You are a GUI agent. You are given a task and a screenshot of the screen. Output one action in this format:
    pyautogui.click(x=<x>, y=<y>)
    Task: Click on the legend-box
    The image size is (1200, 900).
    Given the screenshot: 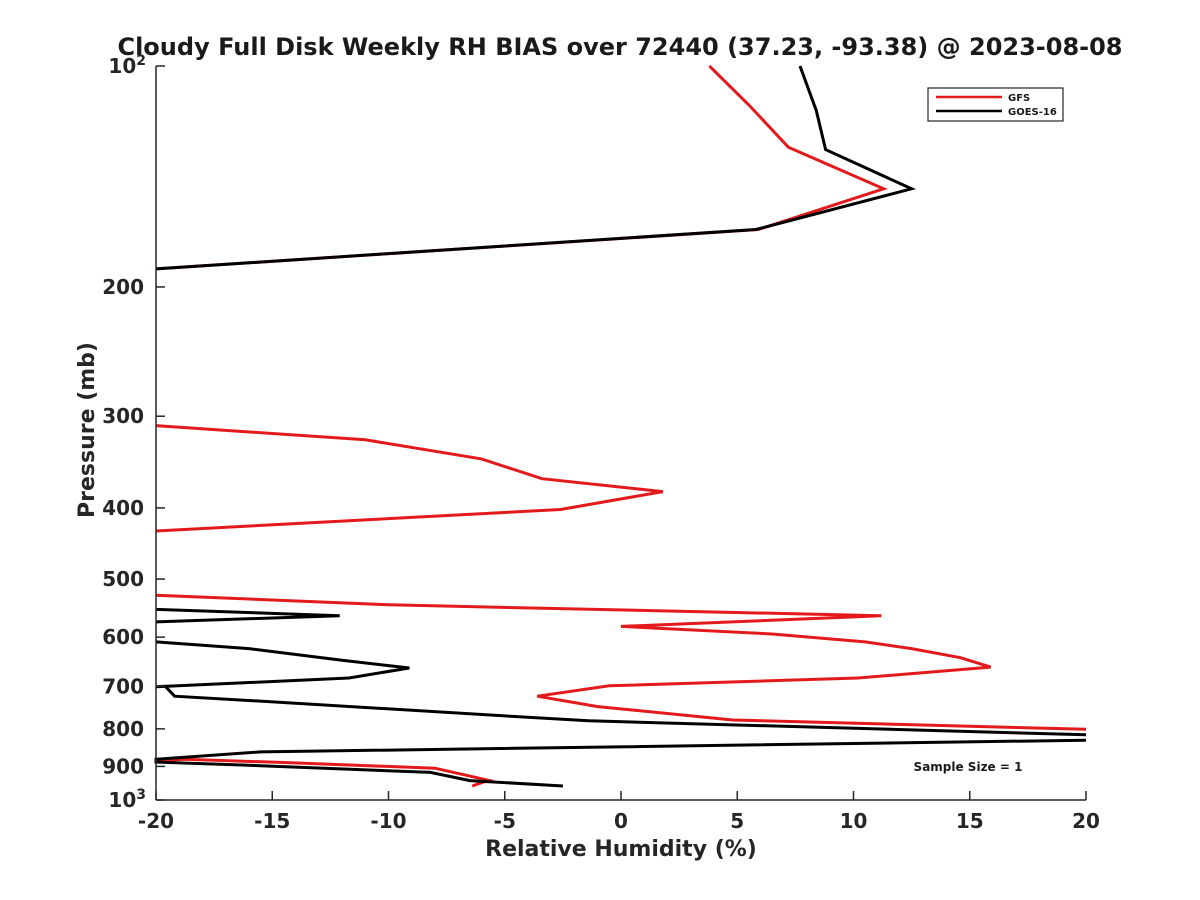 What is the action you would take?
    pyautogui.click(x=995, y=104)
    